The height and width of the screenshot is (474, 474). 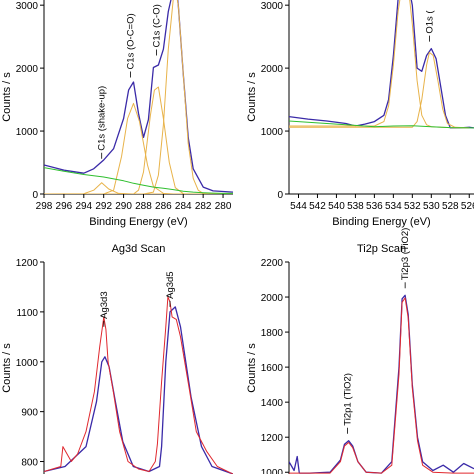 I want to click on x-tick-label: 538, so click(x=355, y=206).